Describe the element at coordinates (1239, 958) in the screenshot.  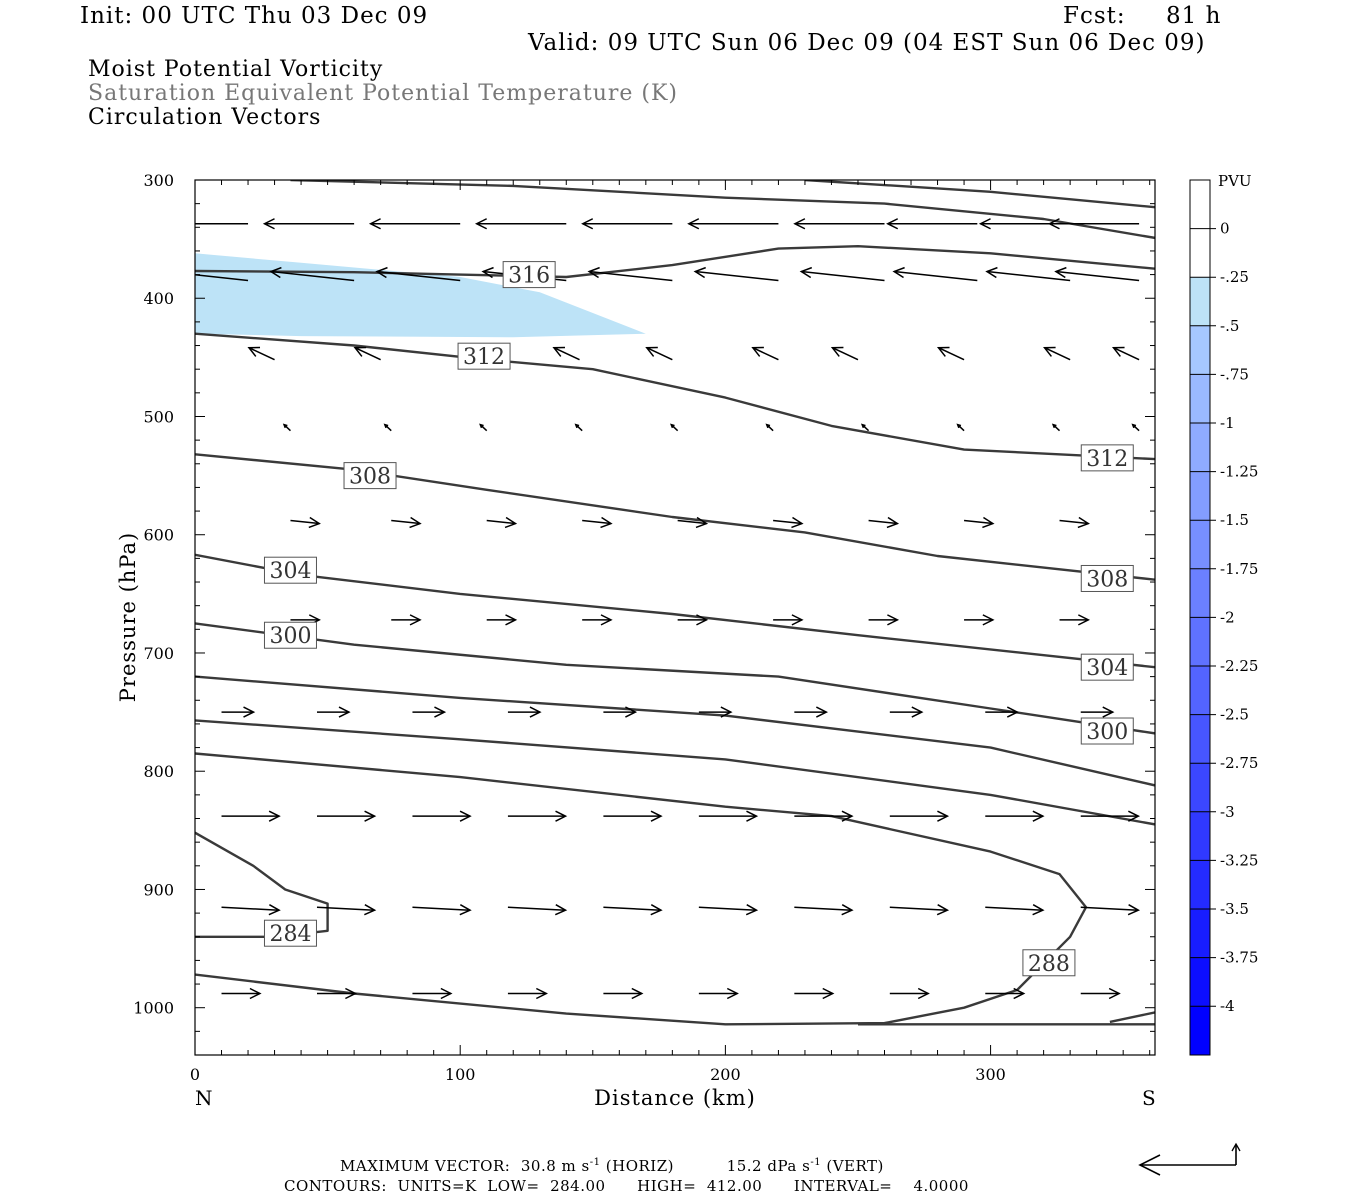
I see `colorbar-level-label: -3.75` at that location.